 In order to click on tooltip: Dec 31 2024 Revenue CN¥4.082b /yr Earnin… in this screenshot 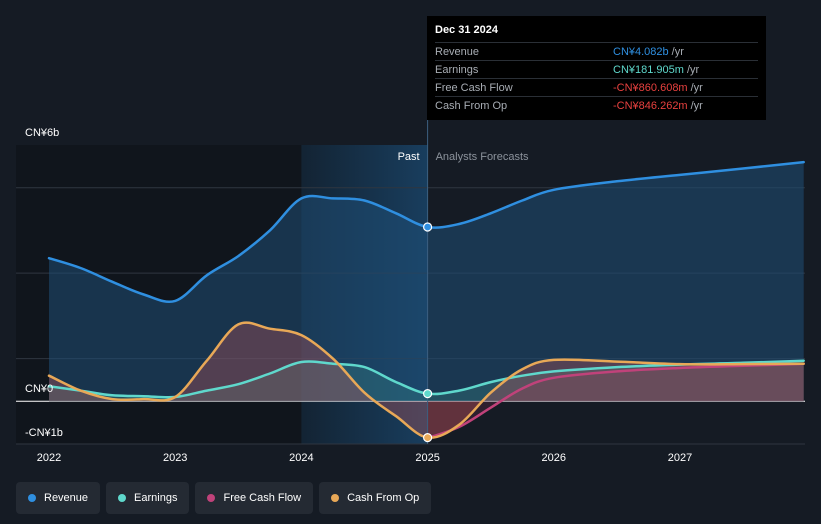, I will do `click(596, 68)`.